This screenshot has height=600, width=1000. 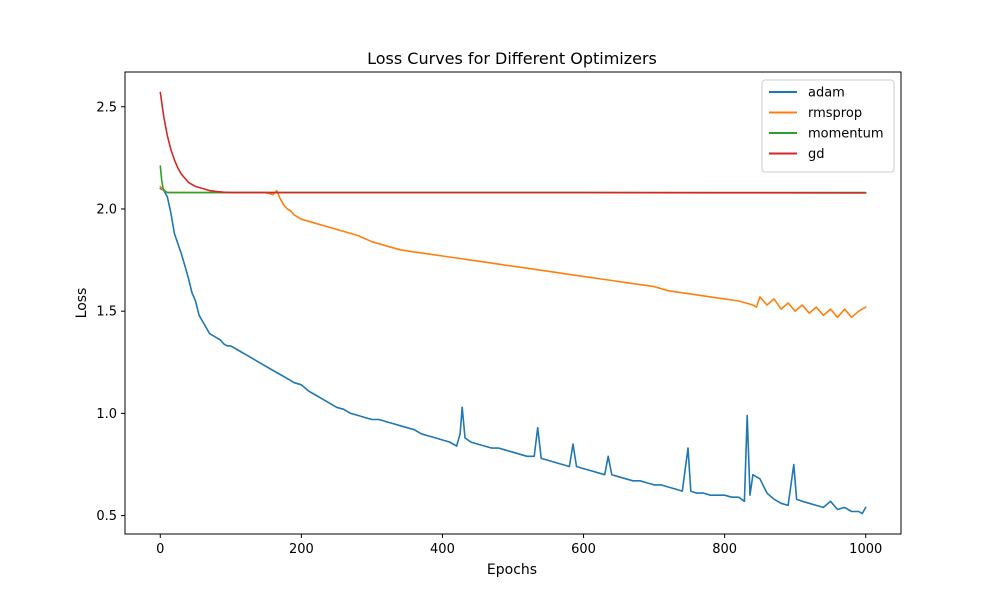 I want to click on legend: adam rmsprop momentum gd, so click(x=828, y=126).